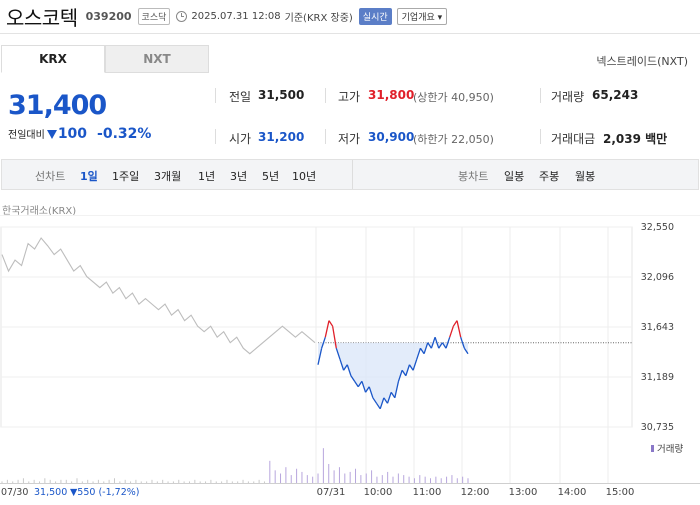  Describe the element at coordinates (124, 134) in the screenshot. I see `change-percent: -0.32%` at that location.